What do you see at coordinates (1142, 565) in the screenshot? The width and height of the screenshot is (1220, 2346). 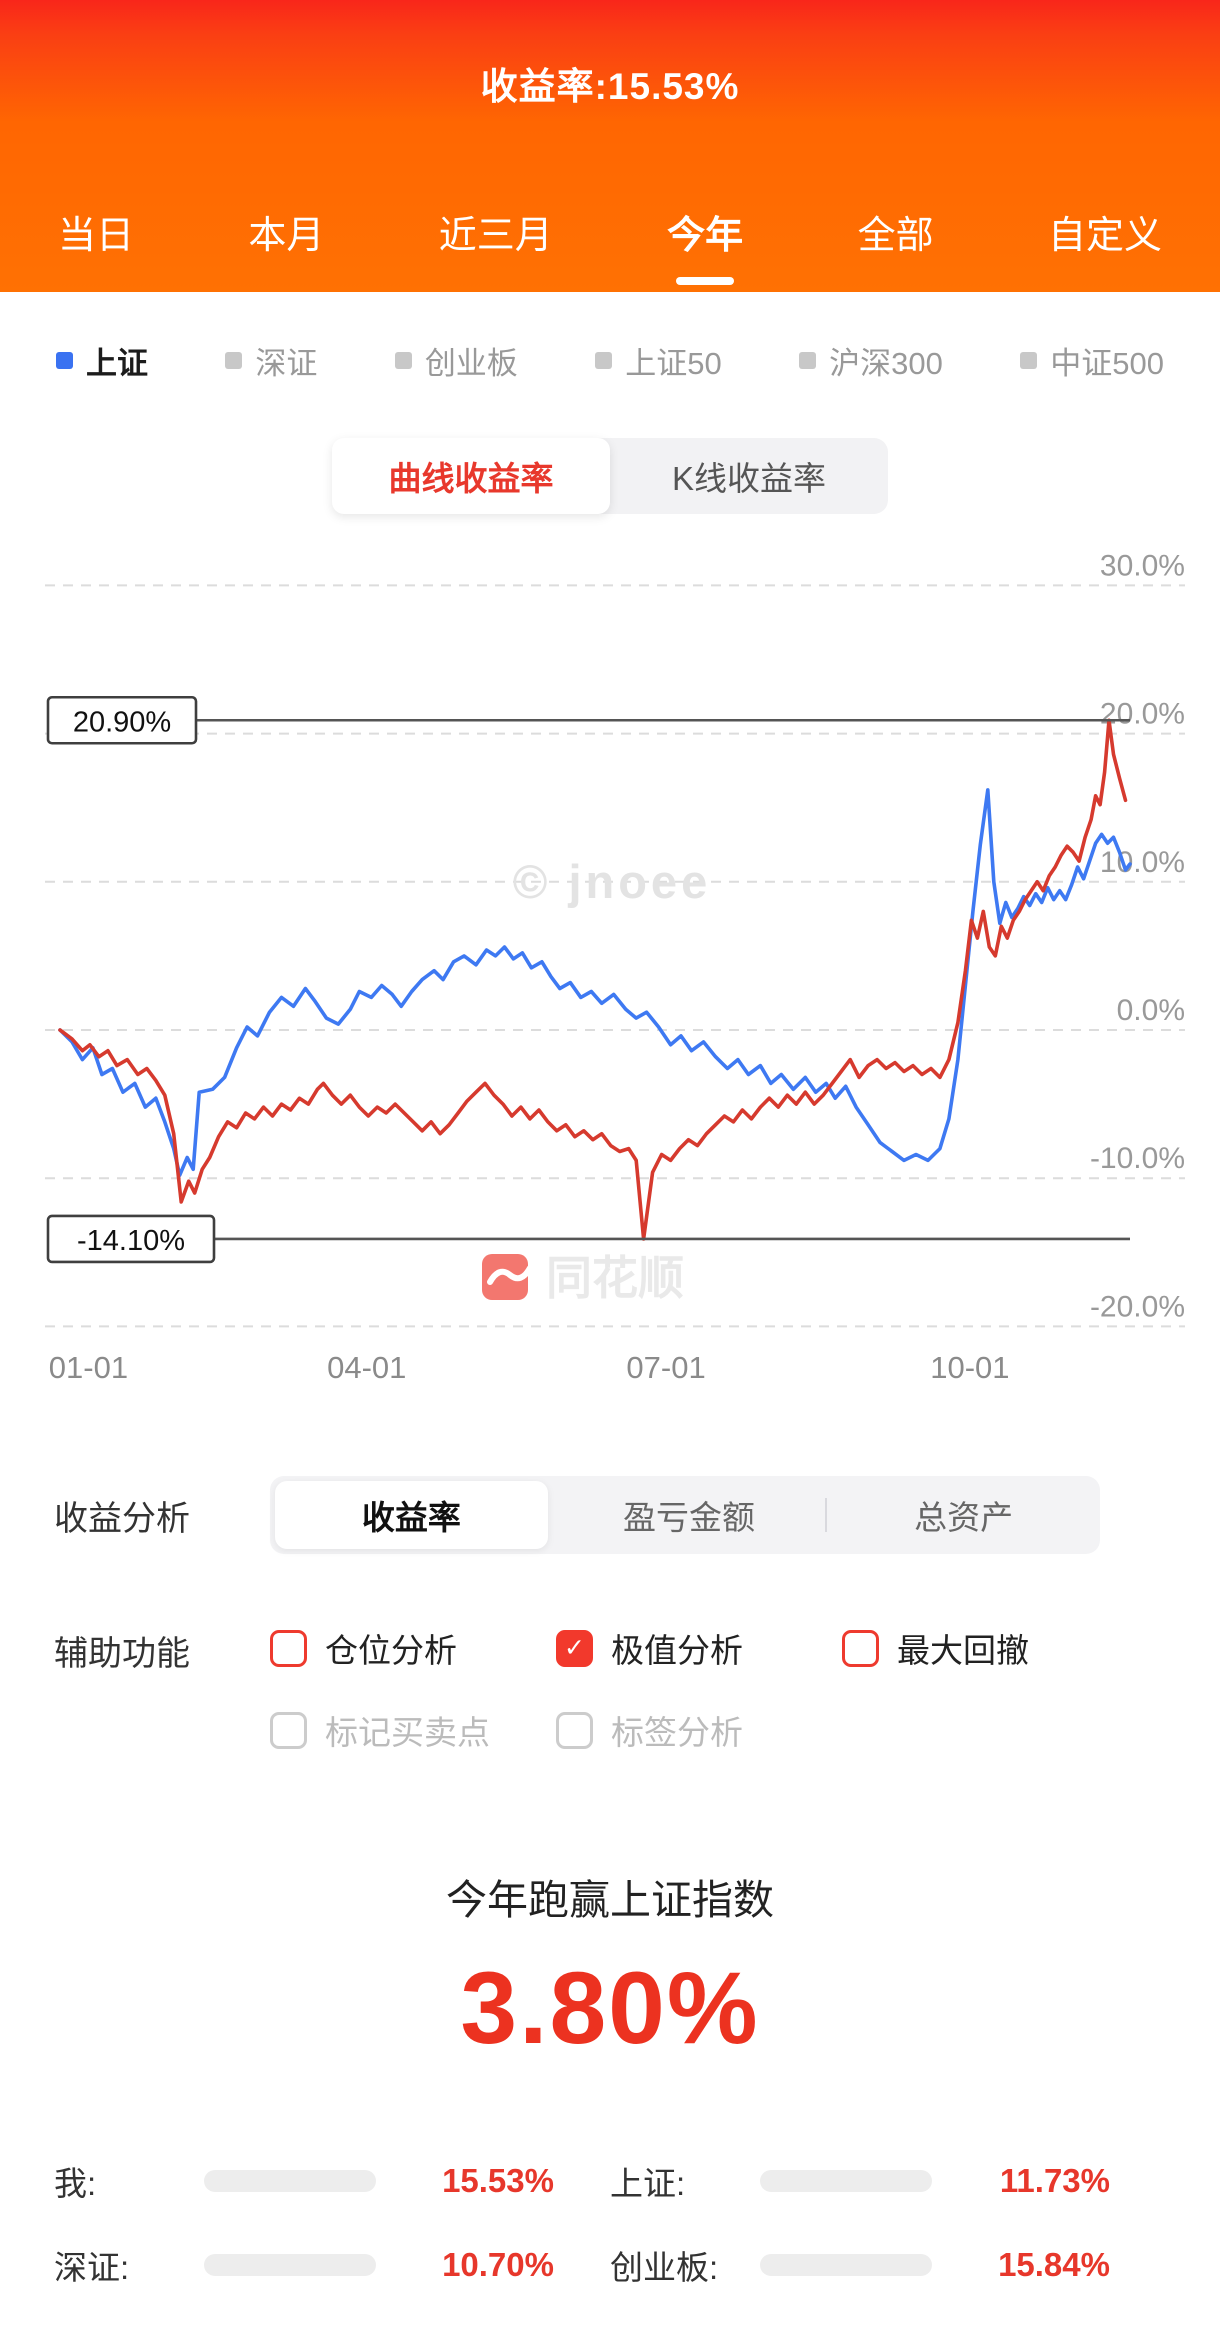 I see `y-tick-label: 30.0%` at bounding box center [1142, 565].